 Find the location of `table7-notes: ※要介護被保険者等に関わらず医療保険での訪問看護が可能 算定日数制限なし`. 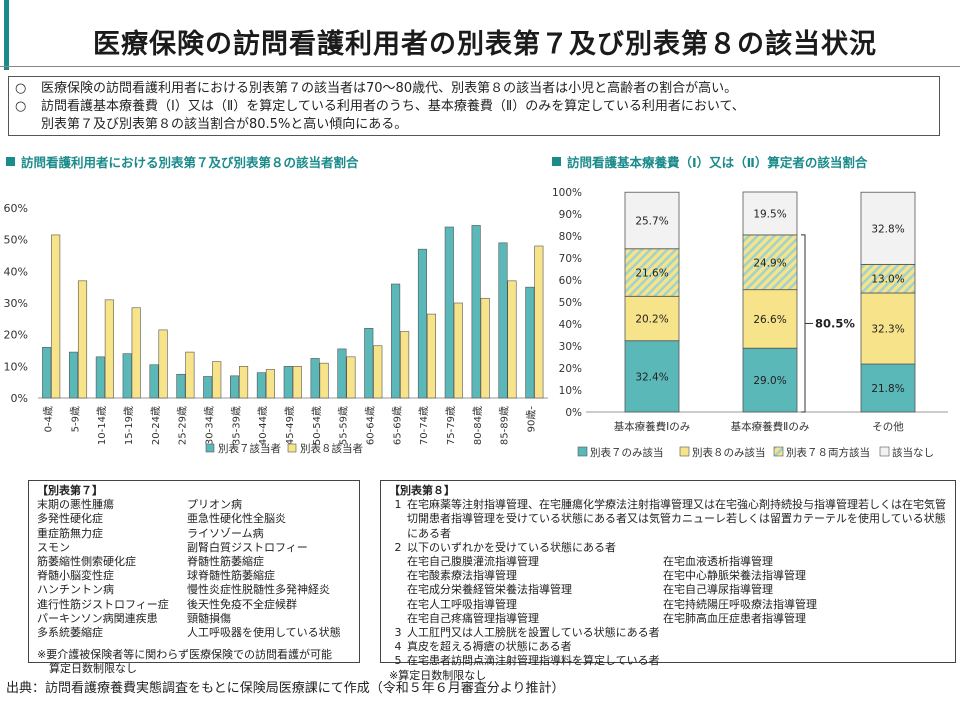

table7-notes: ※要介護被保険者等に関わらず医療保険での訪問看護が可能 算定日数制限なし is located at coordinates (194, 662).